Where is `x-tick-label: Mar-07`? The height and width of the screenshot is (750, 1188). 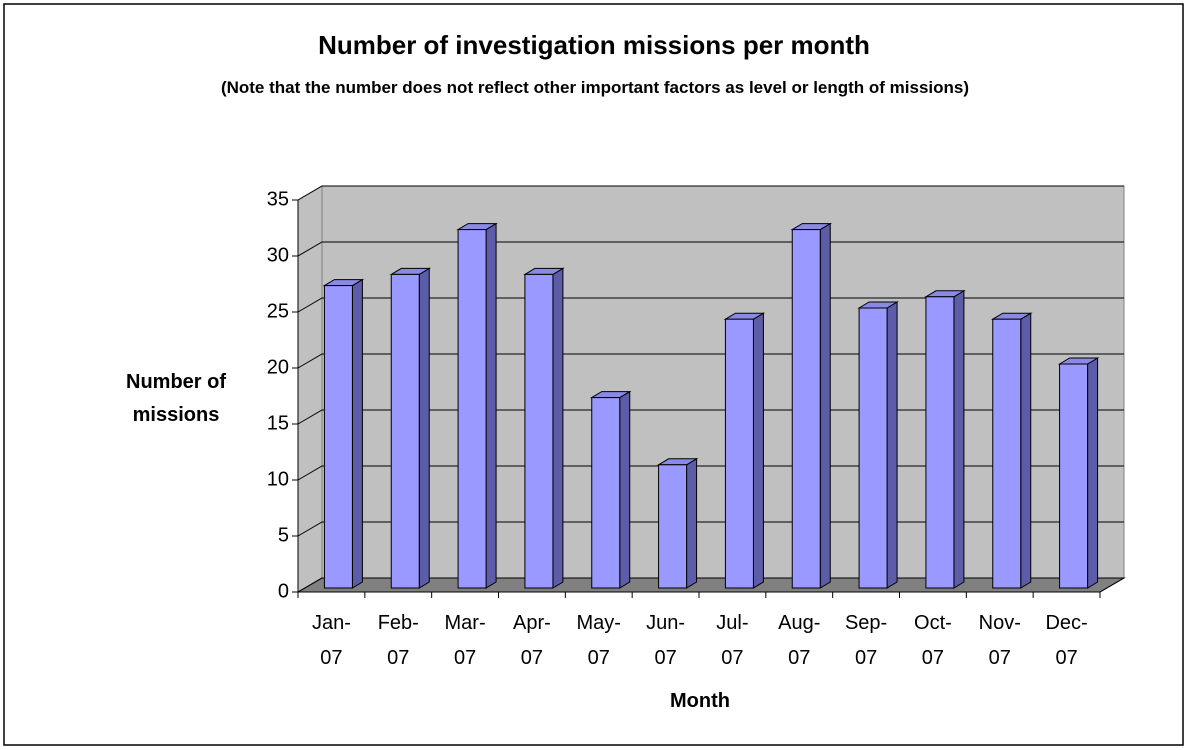
x-tick-label: Mar-07 is located at coordinates (465, 640).